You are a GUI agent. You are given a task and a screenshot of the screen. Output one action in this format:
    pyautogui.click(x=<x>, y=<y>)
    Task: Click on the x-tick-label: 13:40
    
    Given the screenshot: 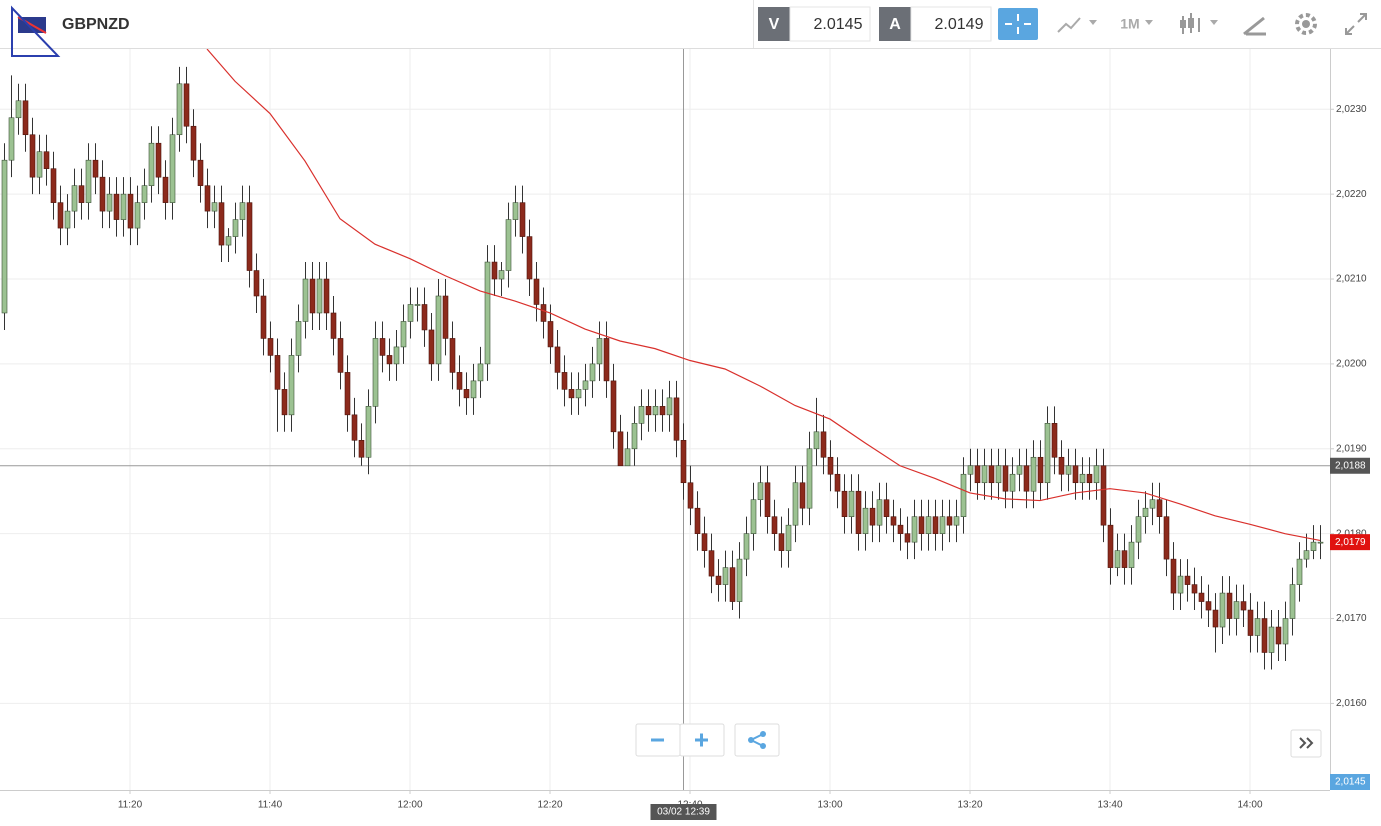 What is the action you would take?
    pyautogui.click(x=1109, y=805)
    